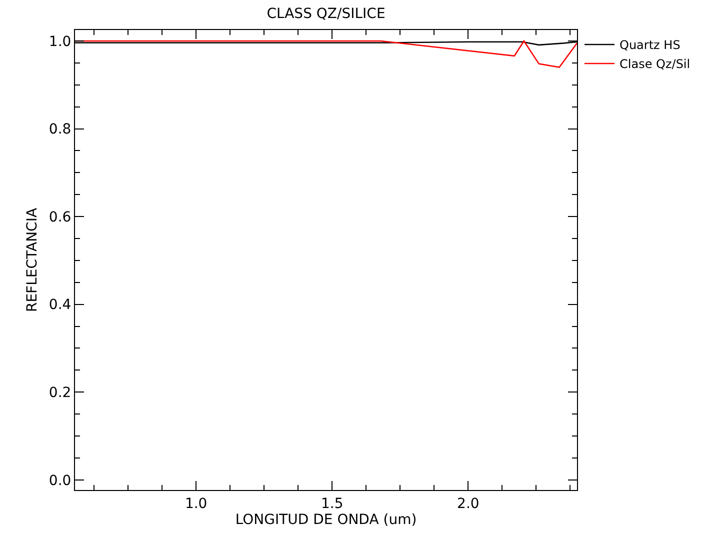 The width and height of the screenshot is (708, 534). I want to click on y-tick-label: 0.6, so click(60, 217).